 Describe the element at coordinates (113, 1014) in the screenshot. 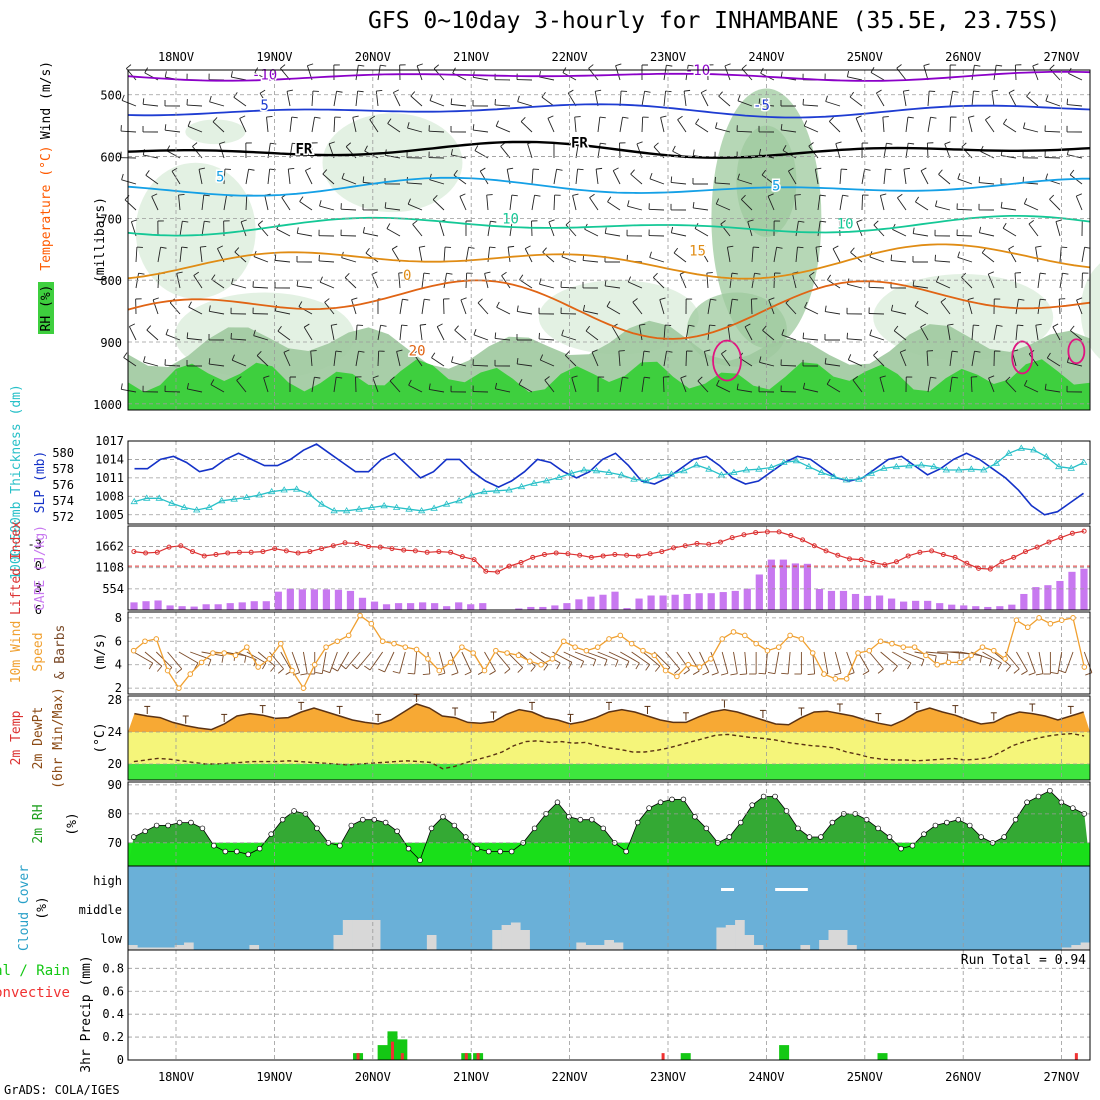

I see `precip-tick: 0.4` at that location.